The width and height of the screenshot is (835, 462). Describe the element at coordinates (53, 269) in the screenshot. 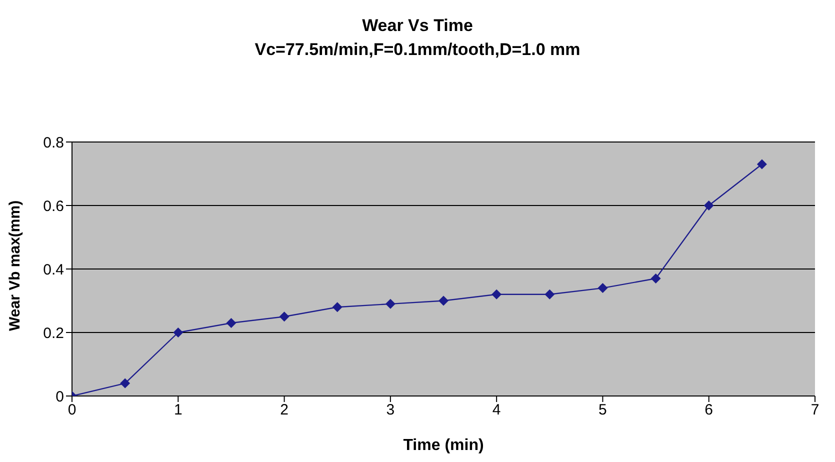

I see `y-tick-label: 0.4` at that location.